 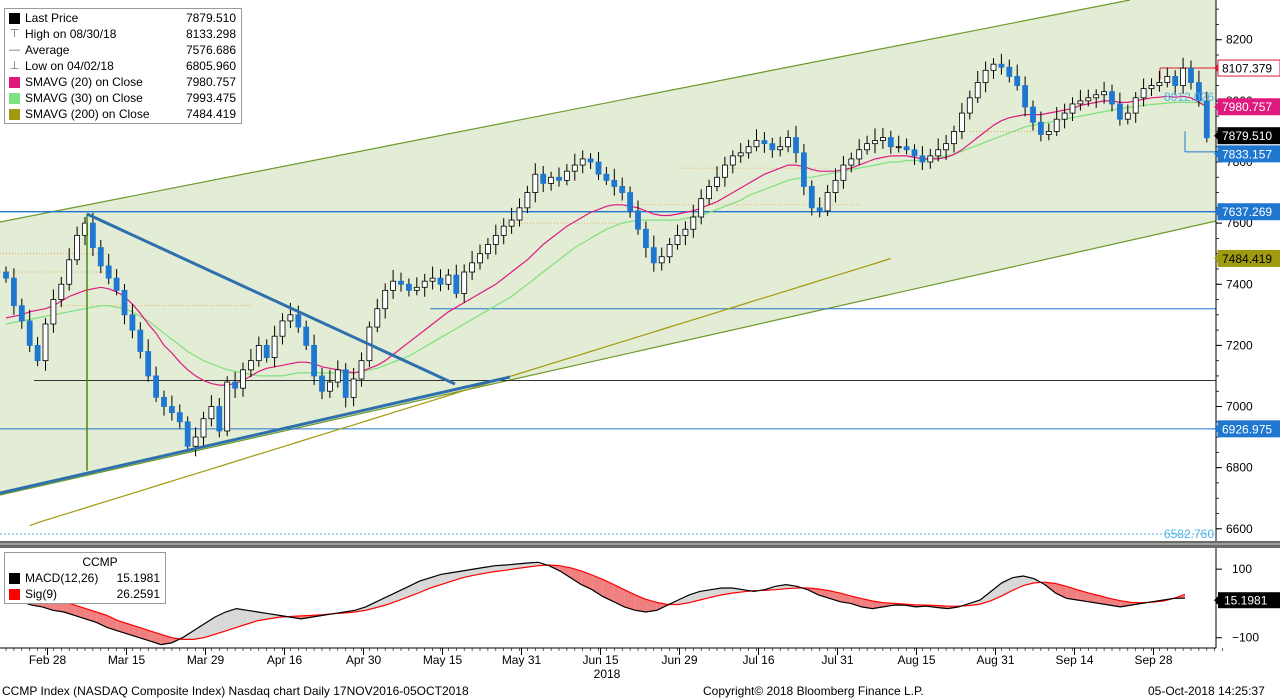 I want to click on x-tick-label: Sep 28, so click(x=1153, y=660).